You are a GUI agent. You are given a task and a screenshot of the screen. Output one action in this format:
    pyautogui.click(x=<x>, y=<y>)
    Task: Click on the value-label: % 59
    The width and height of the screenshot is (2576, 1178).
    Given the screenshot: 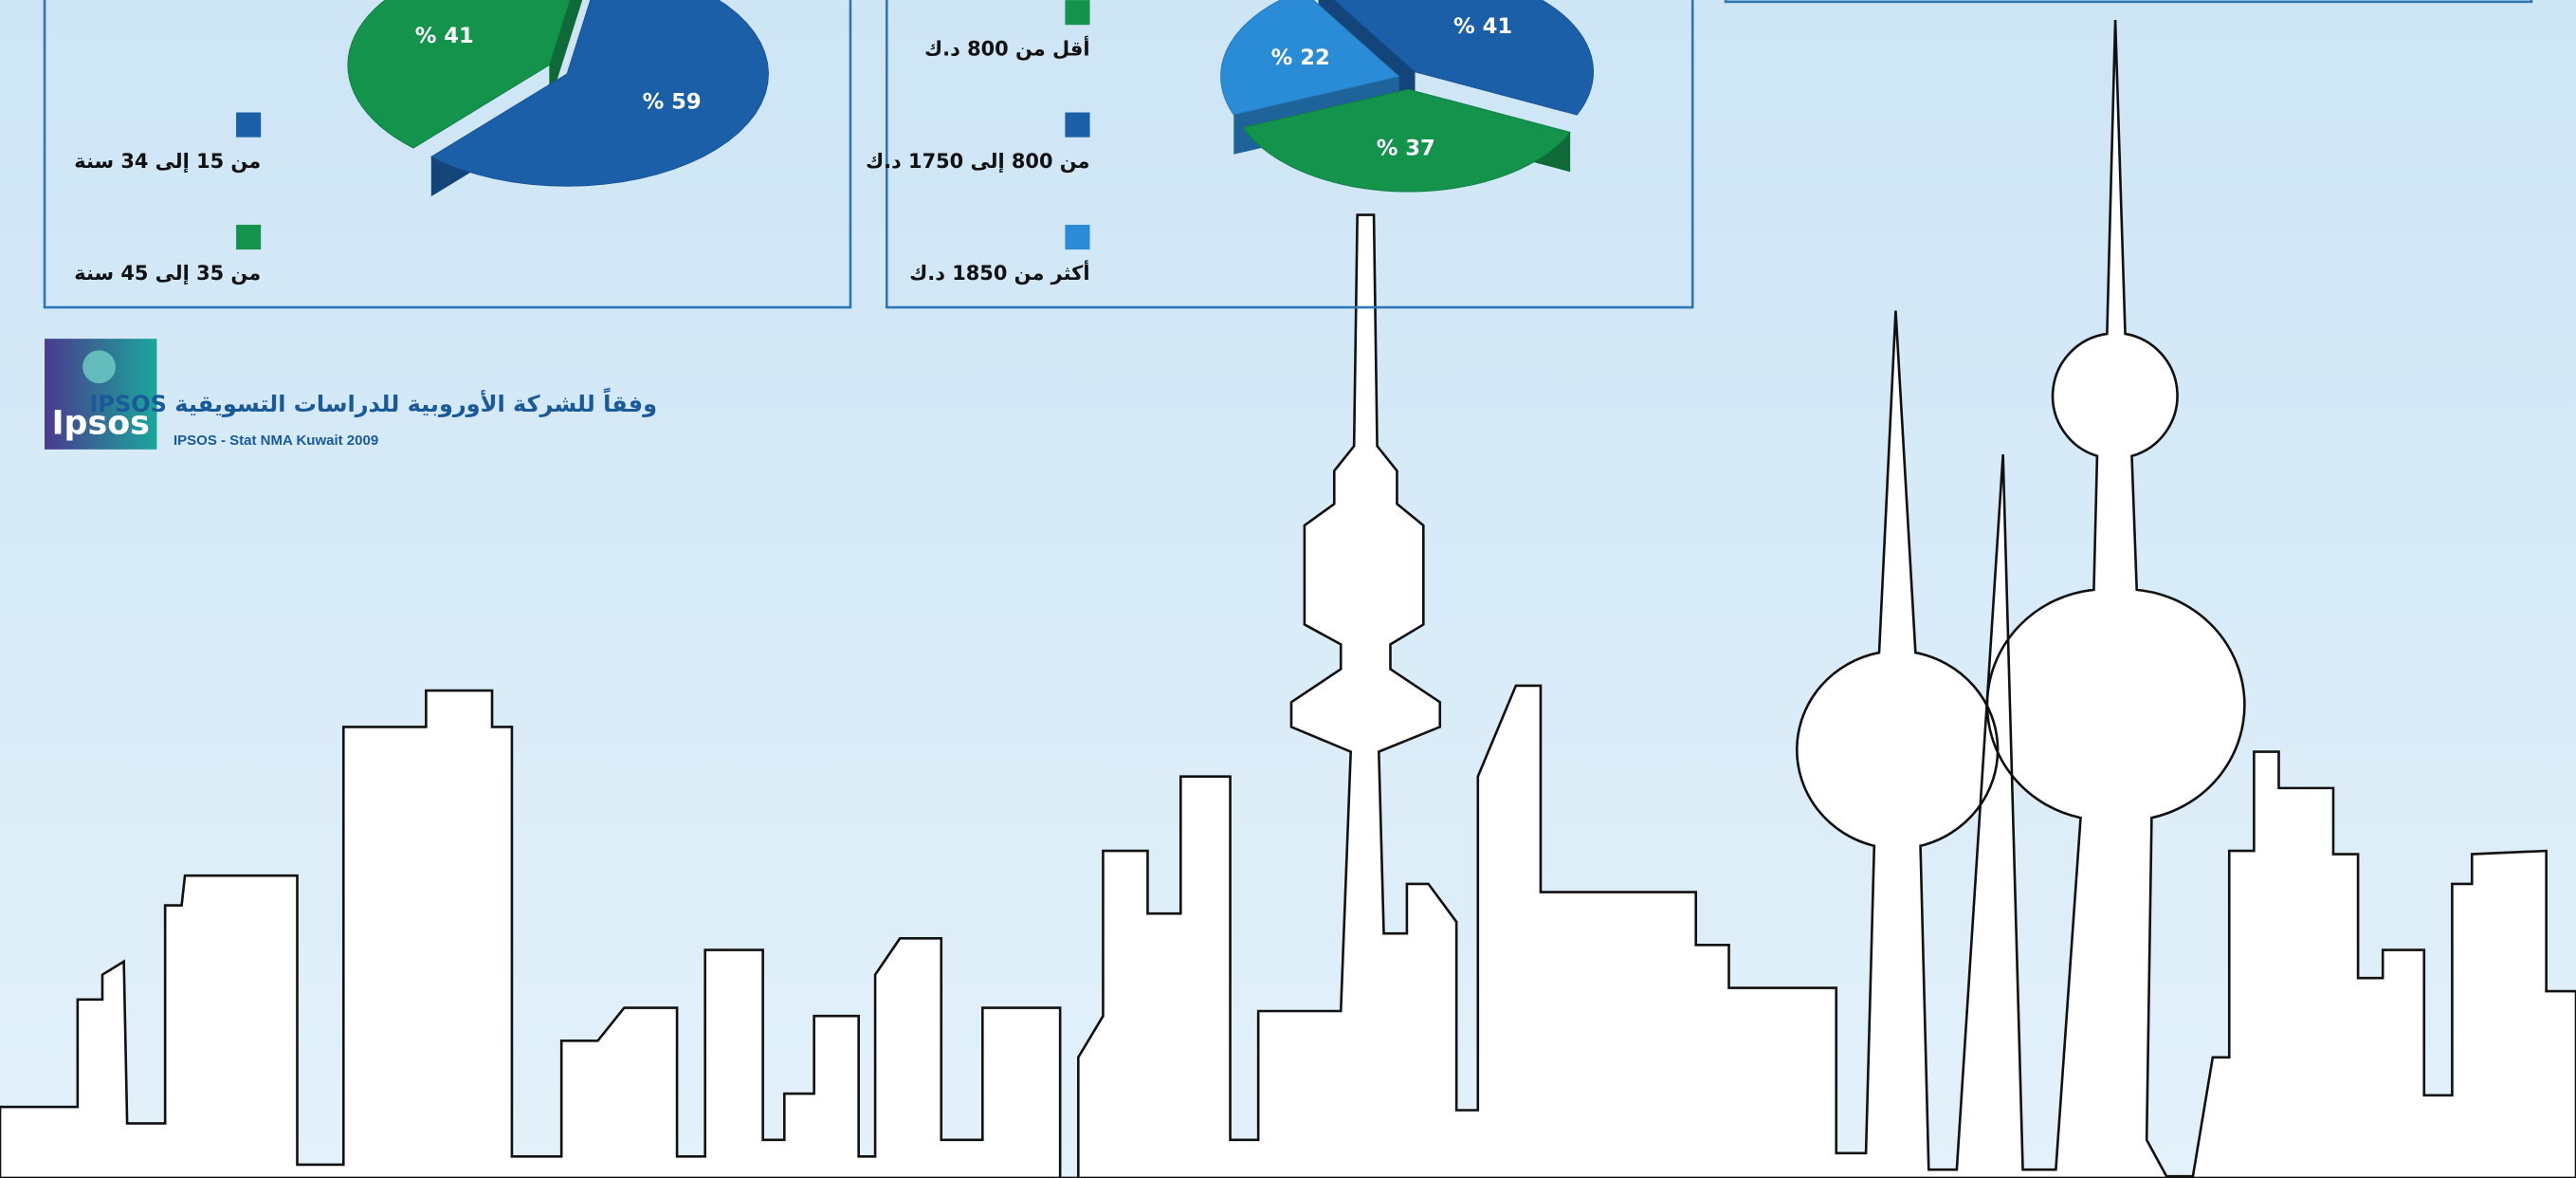 What is the action you would take?
    pyautogui.click(x=672, y=102)
    